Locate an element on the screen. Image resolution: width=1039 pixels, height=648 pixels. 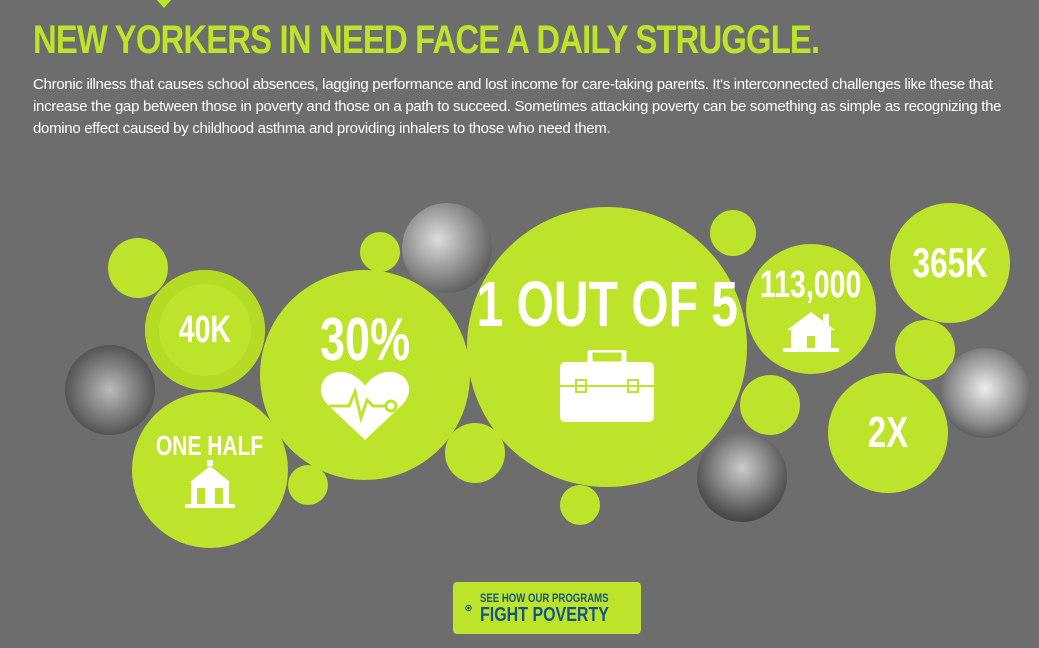
stat-value: 365K is located at coordinates (950, 262).